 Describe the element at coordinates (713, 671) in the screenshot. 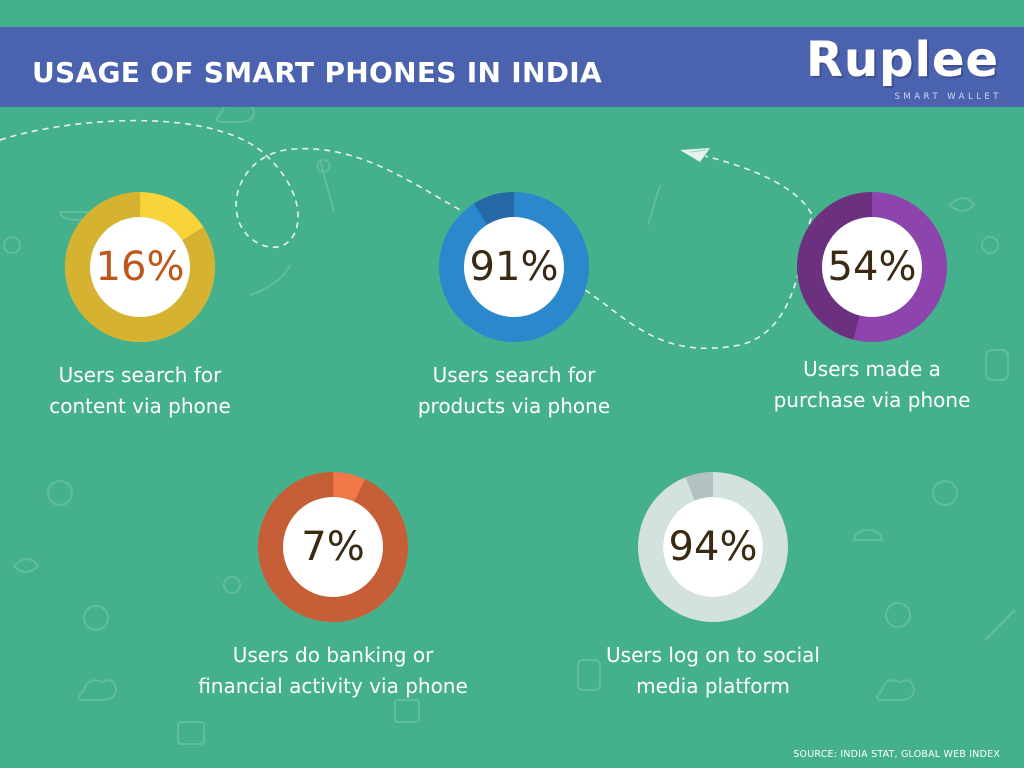

I see `stat-label: Users log on to social media platform` at that location.